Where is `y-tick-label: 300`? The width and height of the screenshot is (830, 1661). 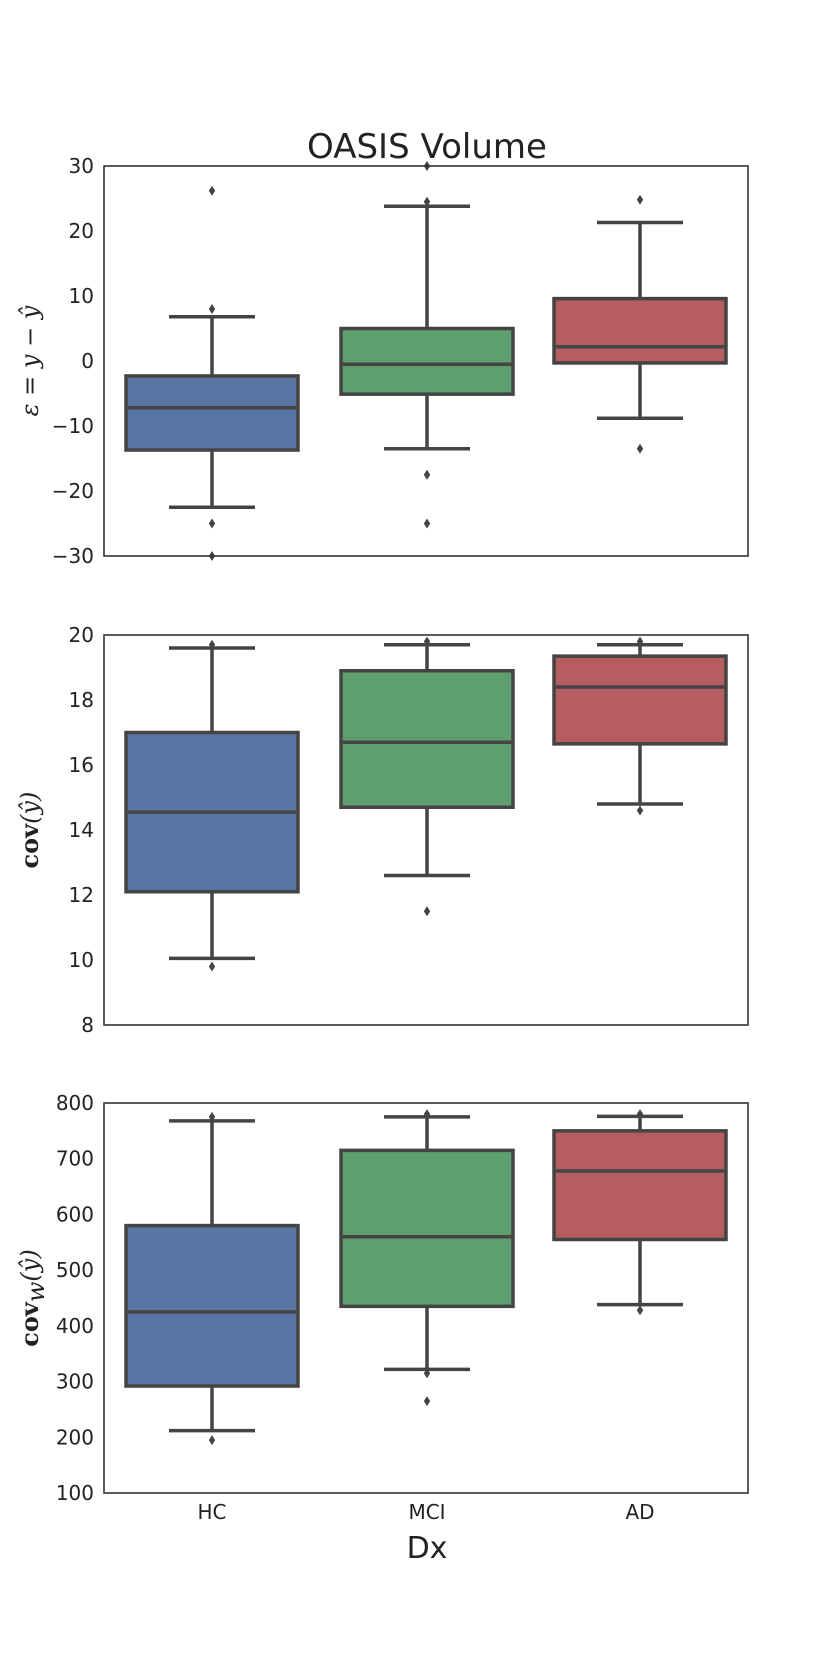
y-tick-label: 300 is located at coordinates (75, 1382).